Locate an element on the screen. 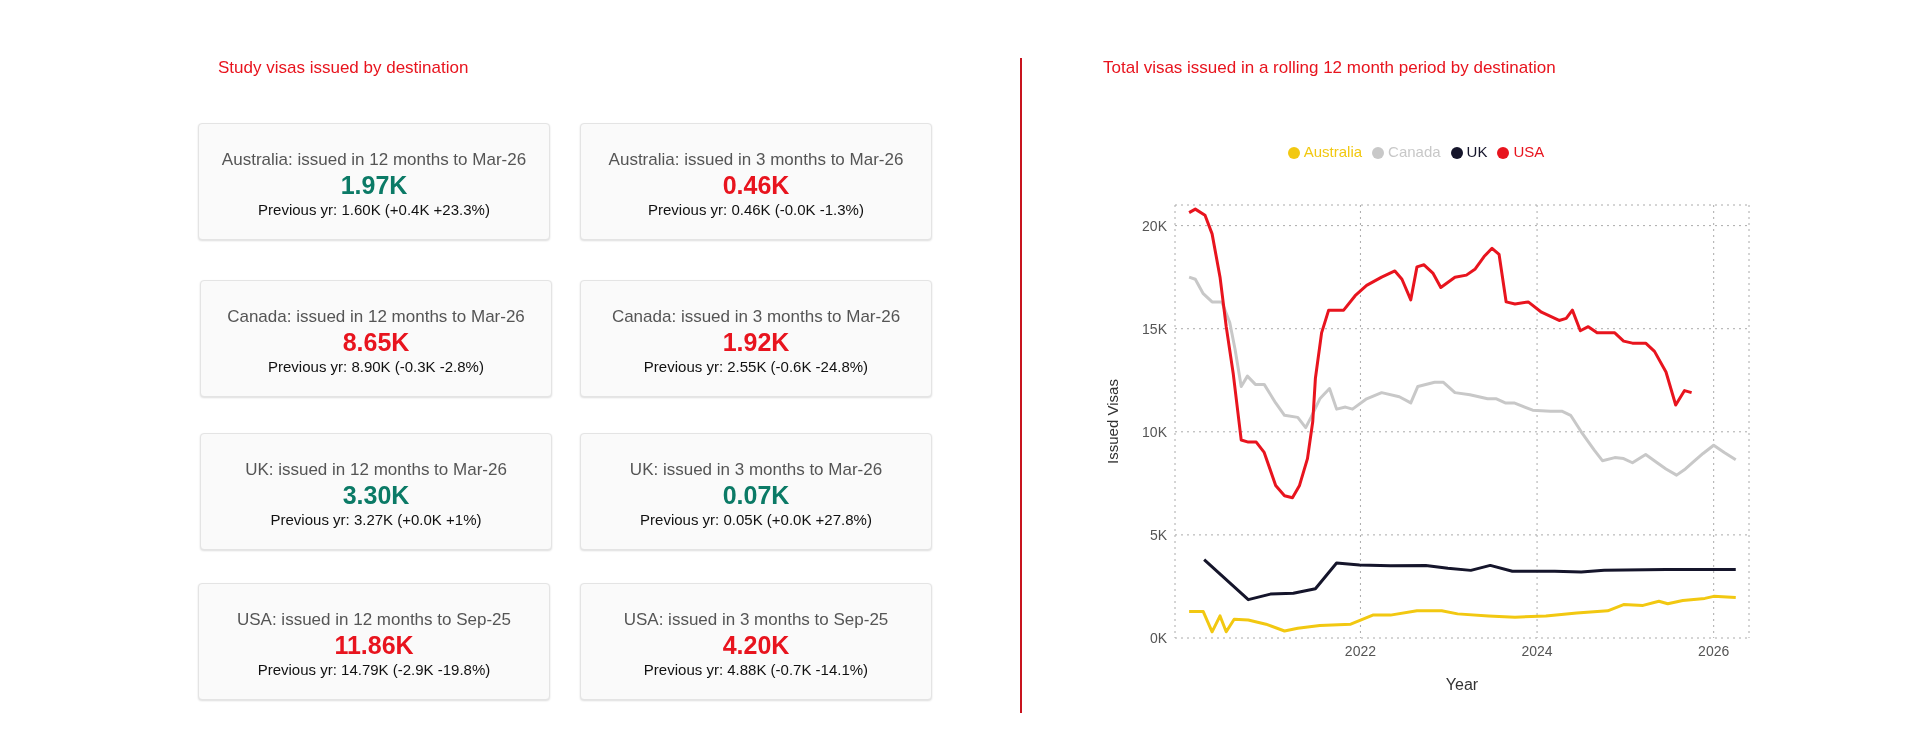 Image resolution: width=1905 pixels, height=752 pixels. text: Previous yr: 3.27K (+0.0K +1%) is located at coordinates (376, 519).